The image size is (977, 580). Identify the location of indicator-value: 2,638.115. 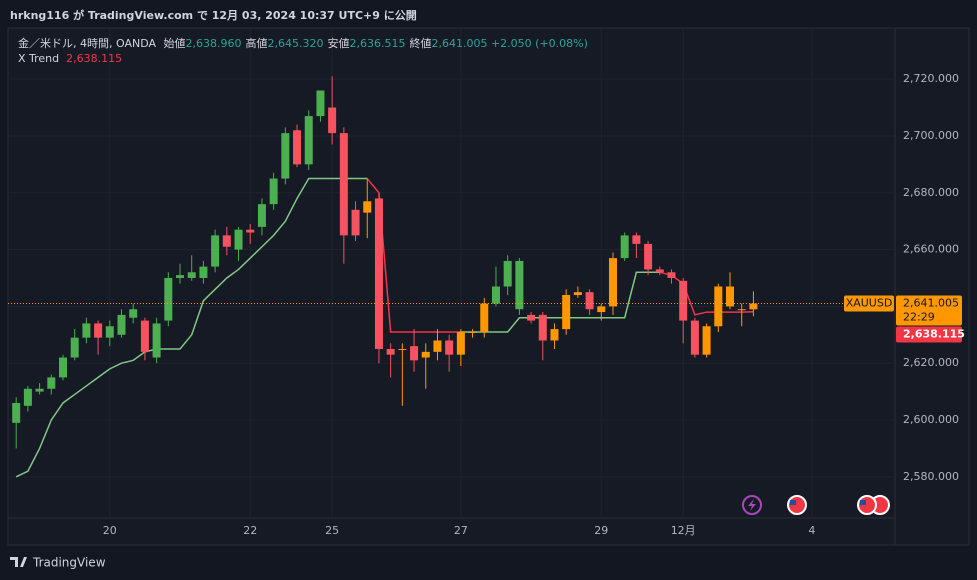
(94, 58).